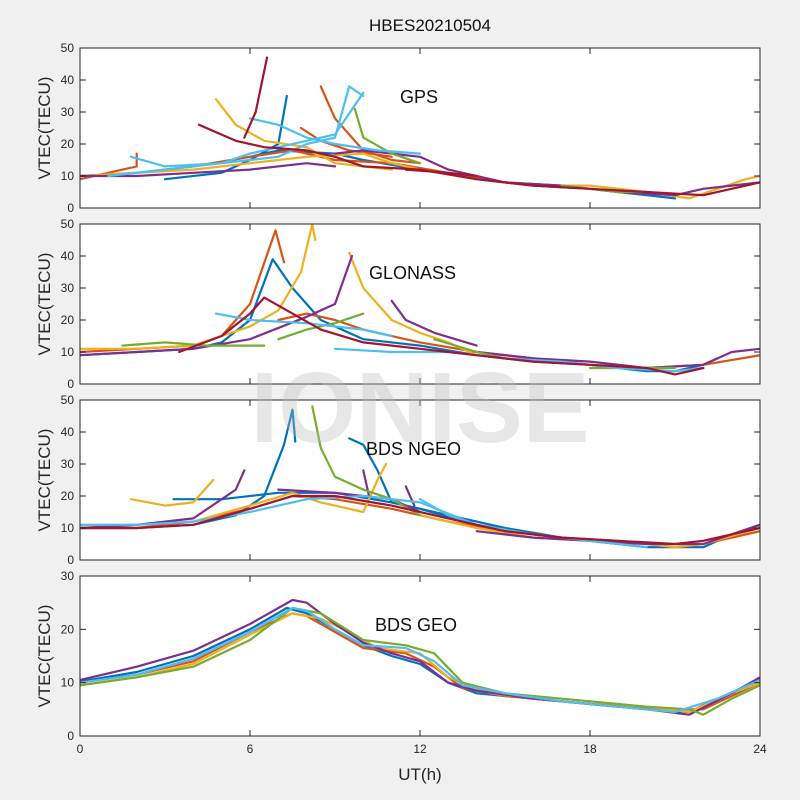  Describe the element at coordinates (760, 749) in the screenshot. I see `x-tick-label: 24` at that location.